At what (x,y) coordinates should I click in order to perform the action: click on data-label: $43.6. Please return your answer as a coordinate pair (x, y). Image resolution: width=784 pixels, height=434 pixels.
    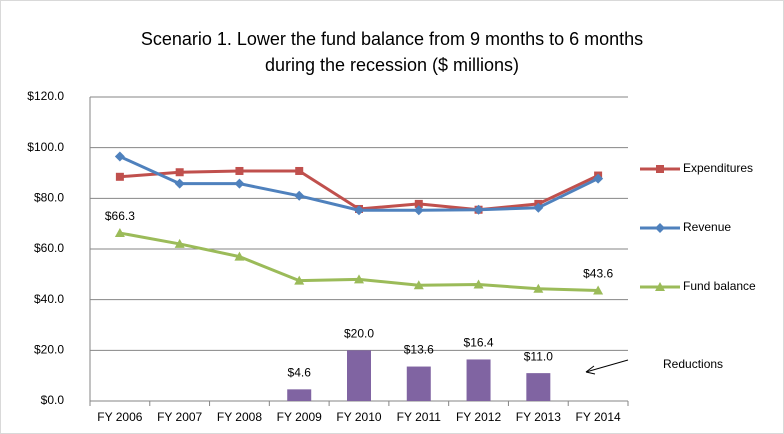
    Looking at the image, I should click on (598, 274).